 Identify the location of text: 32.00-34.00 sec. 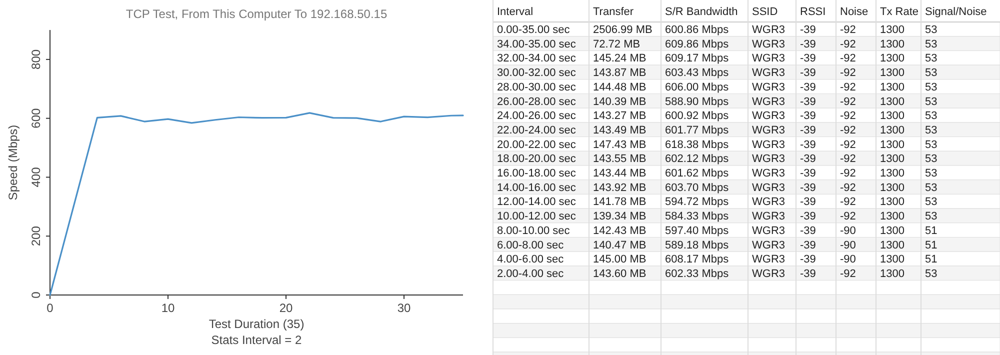
(536, 58).